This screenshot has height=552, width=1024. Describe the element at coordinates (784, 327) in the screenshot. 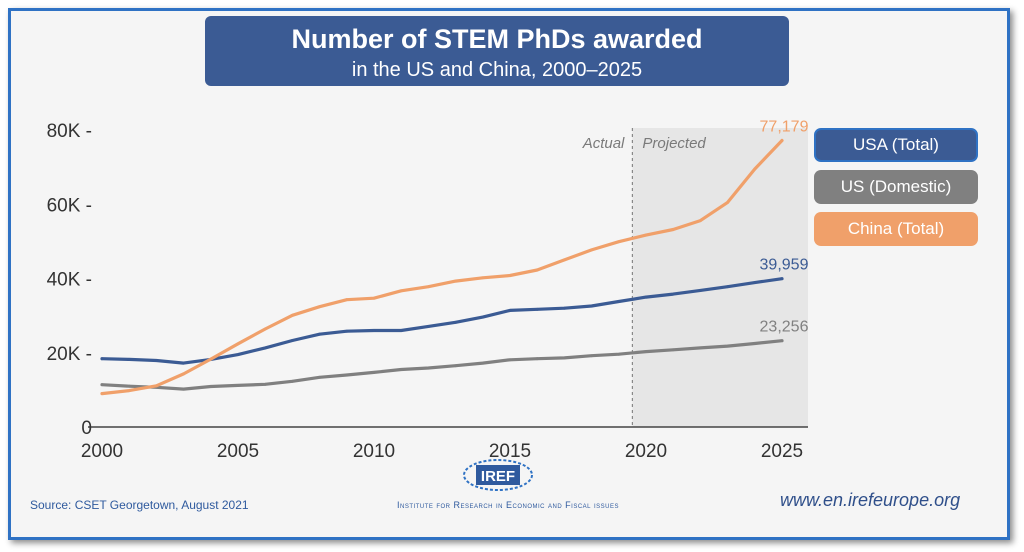

I see `end-label-us-domestic: 23,256` at that location.